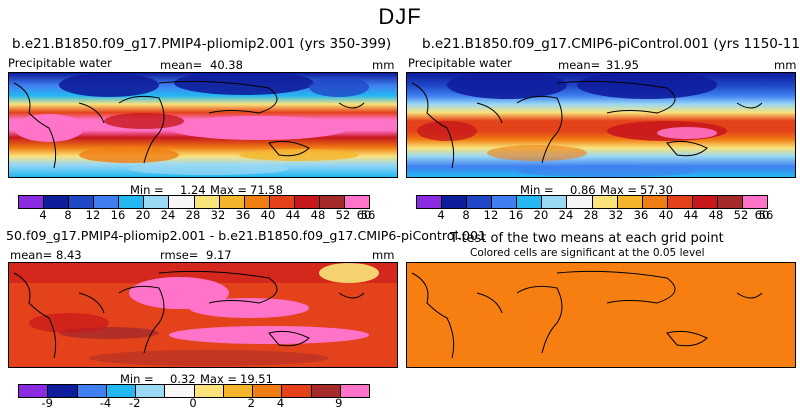  Describe the element at coordinates (441, 215) in the screenshot. I see `colorbar-abs-tick-label: 4` at that location.